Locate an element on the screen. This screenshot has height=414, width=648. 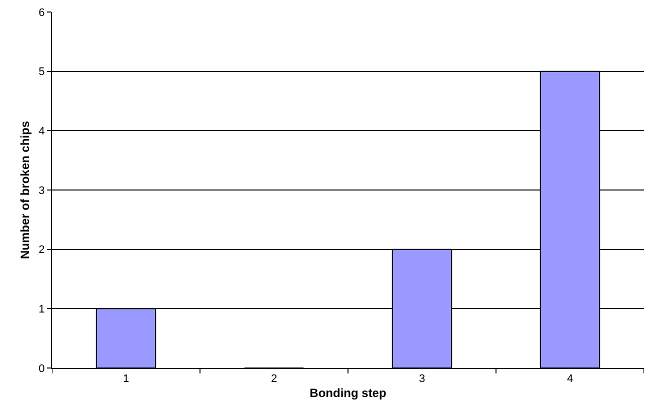
x-tick-label: 4 is located at coordinates (570, 379).